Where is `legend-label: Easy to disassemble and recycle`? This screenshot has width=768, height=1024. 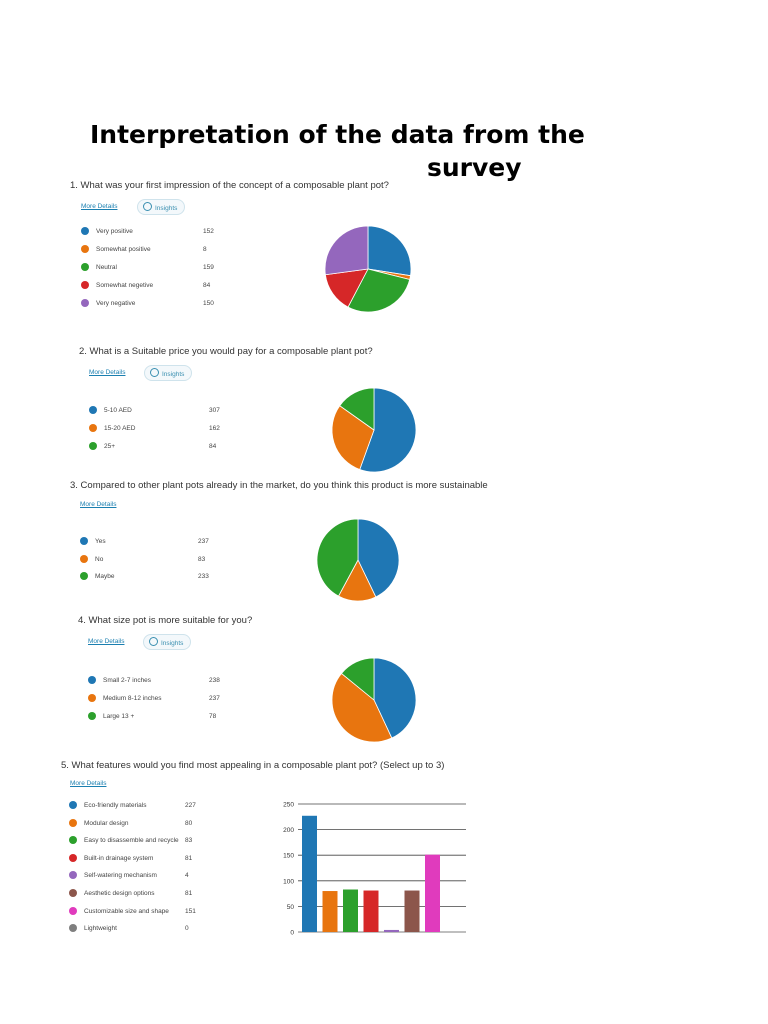
legend-label: Easy to disassemble and recycle is located at coordinates (131, 841).